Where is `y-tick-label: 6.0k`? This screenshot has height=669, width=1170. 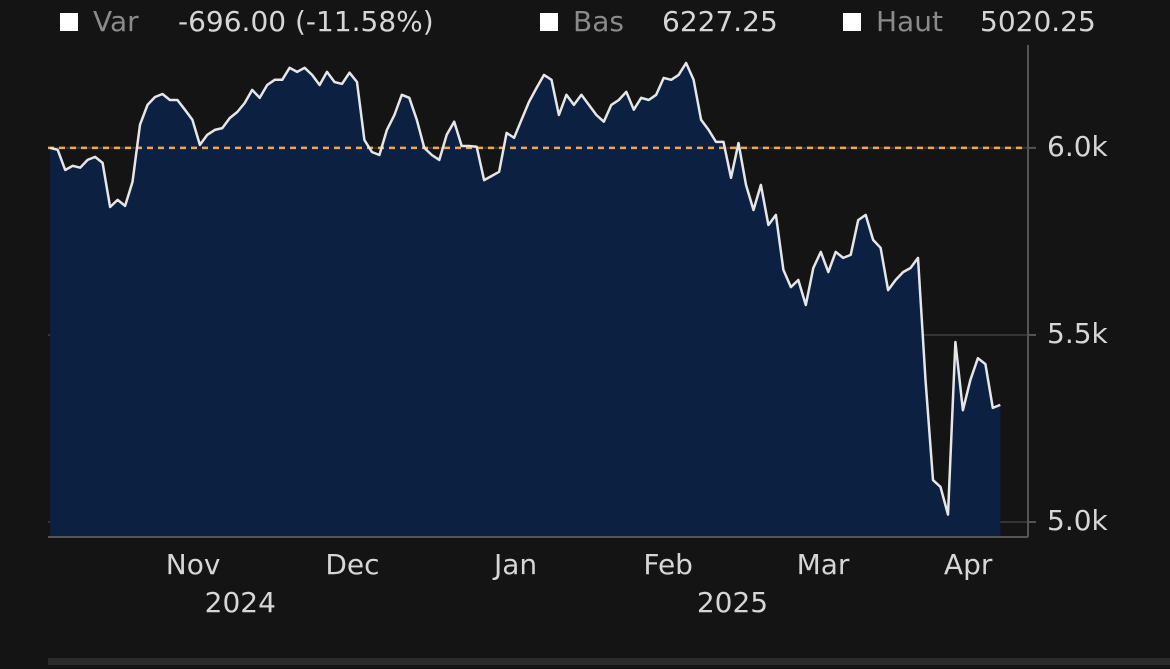
y-tick-label: 6.0k is located at coordinates (1078, 146).